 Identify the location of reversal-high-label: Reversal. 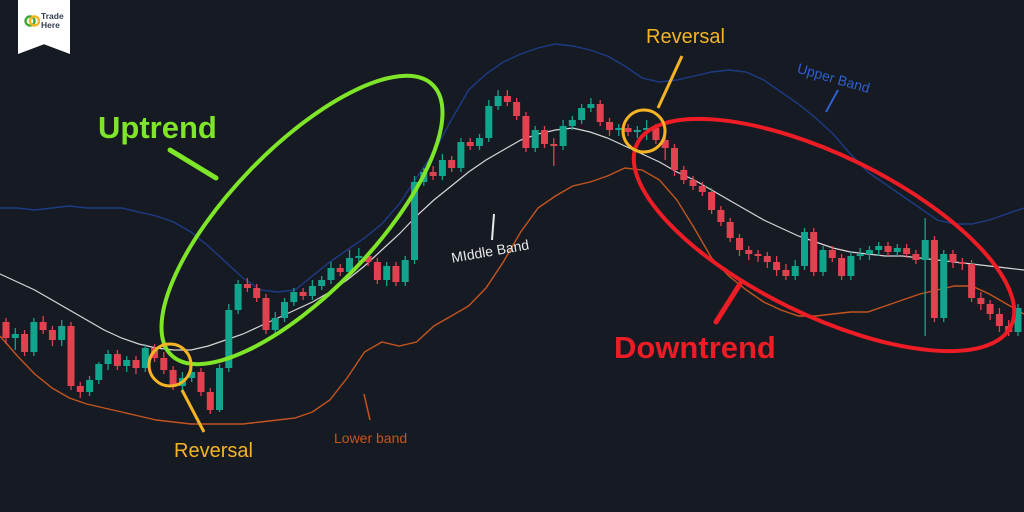
(685, 37).